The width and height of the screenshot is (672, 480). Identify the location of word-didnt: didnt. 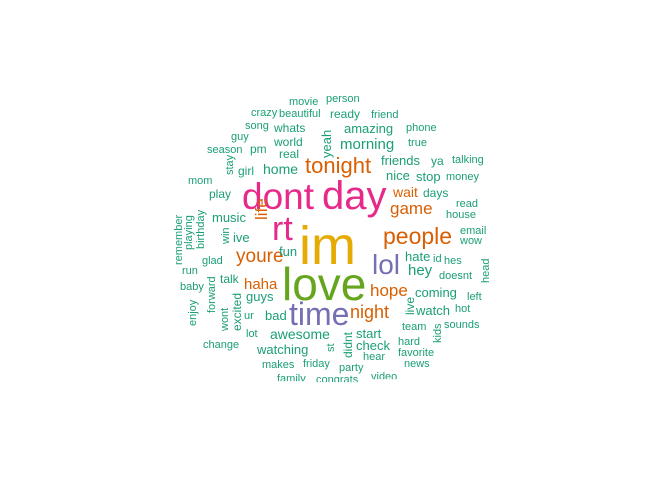
(348, 344).